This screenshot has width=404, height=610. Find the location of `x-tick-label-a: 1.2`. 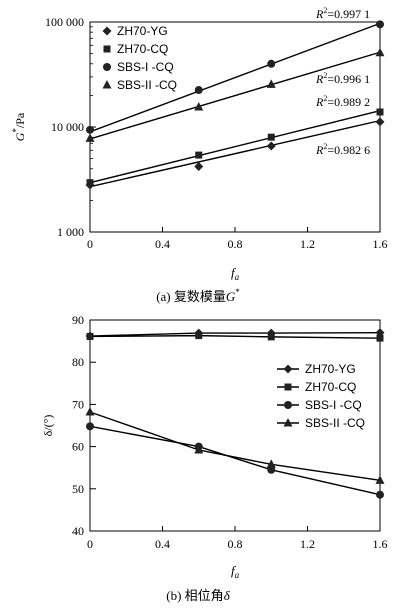

x-tick-label-a: 1.2 is located at coordinates (307, 244).